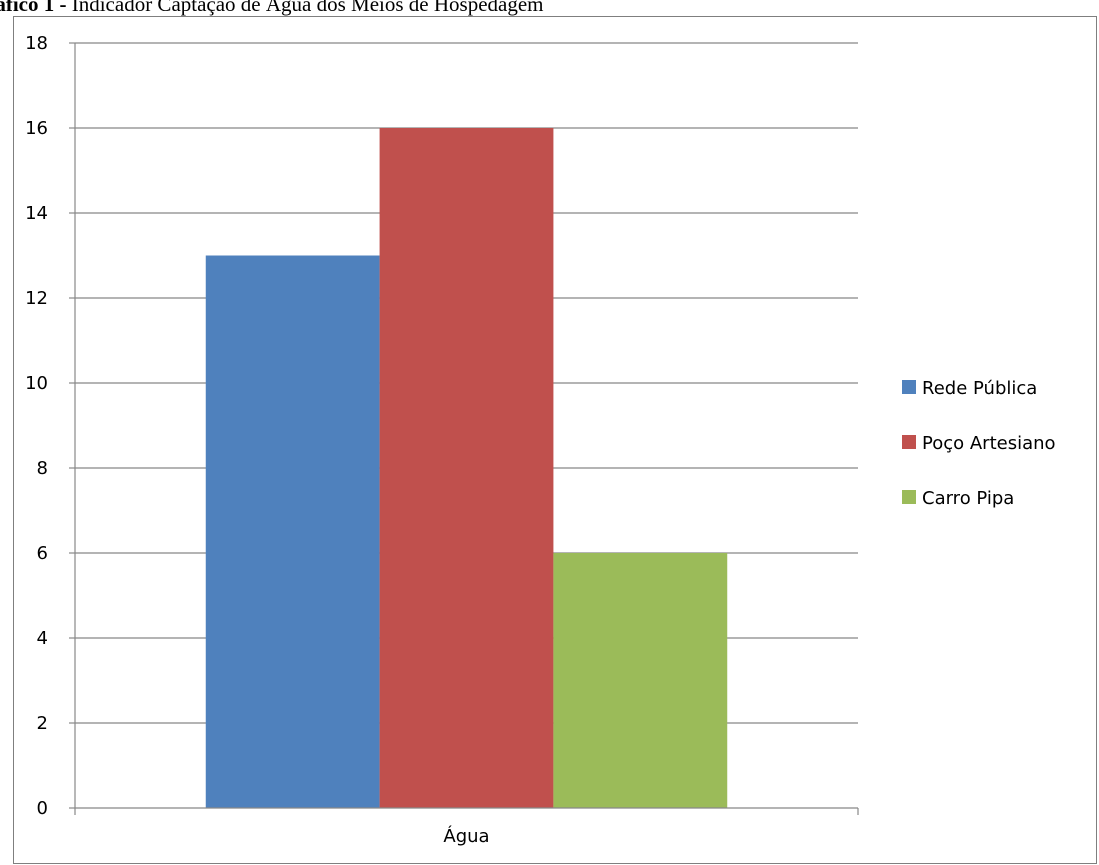  Describe the element at coordinates (36, 128) in the screenshot. I see `y-tick-label: 16` at that location.